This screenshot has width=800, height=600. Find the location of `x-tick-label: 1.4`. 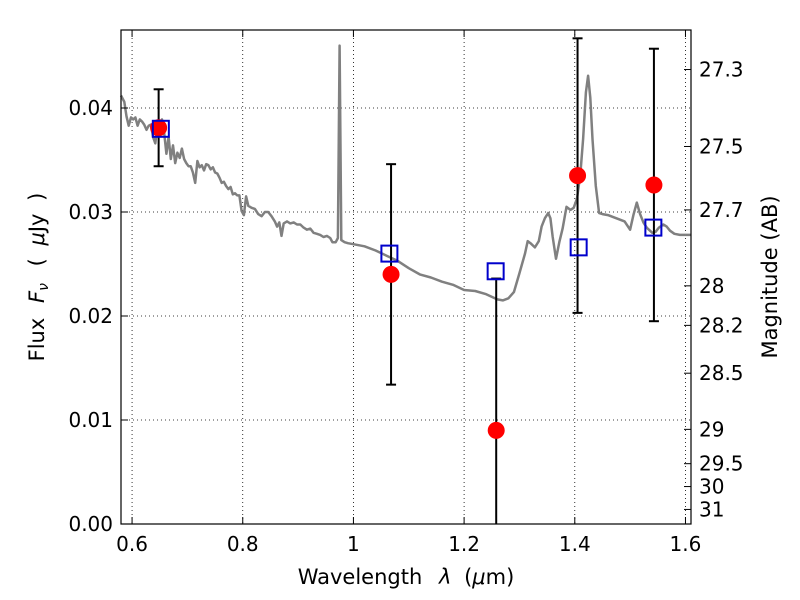

x-tick-label: 1.4 is located at coordinates (575, 544).